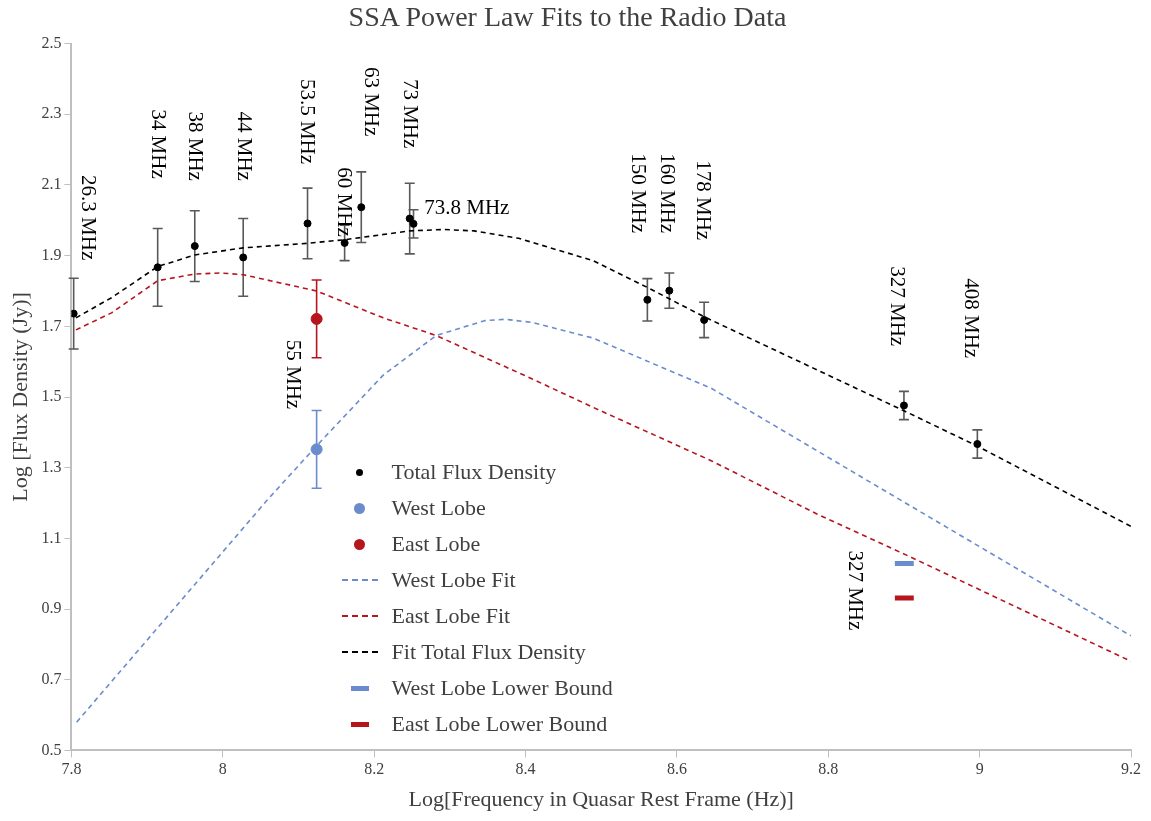 The image size is (1151, 821). What do you see at coordinates (704, 200) in the screenshot?
I see `annotation: 178 MHz` at bounding box center [704, 200].